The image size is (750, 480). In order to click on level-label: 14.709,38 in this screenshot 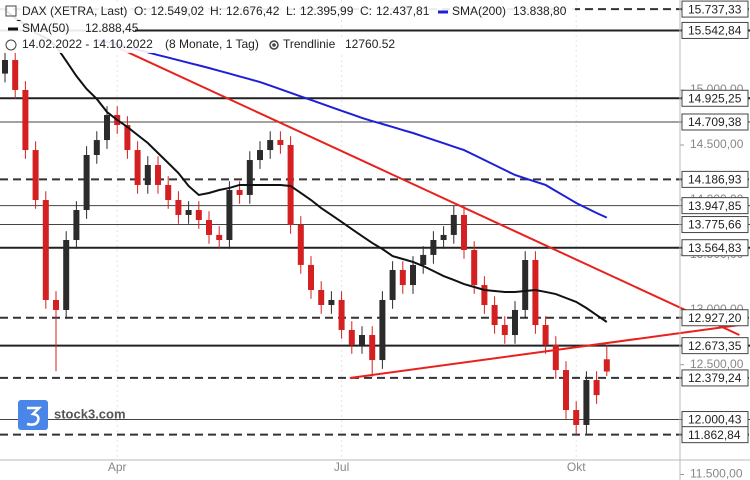, I will do `click(715, 122)`.